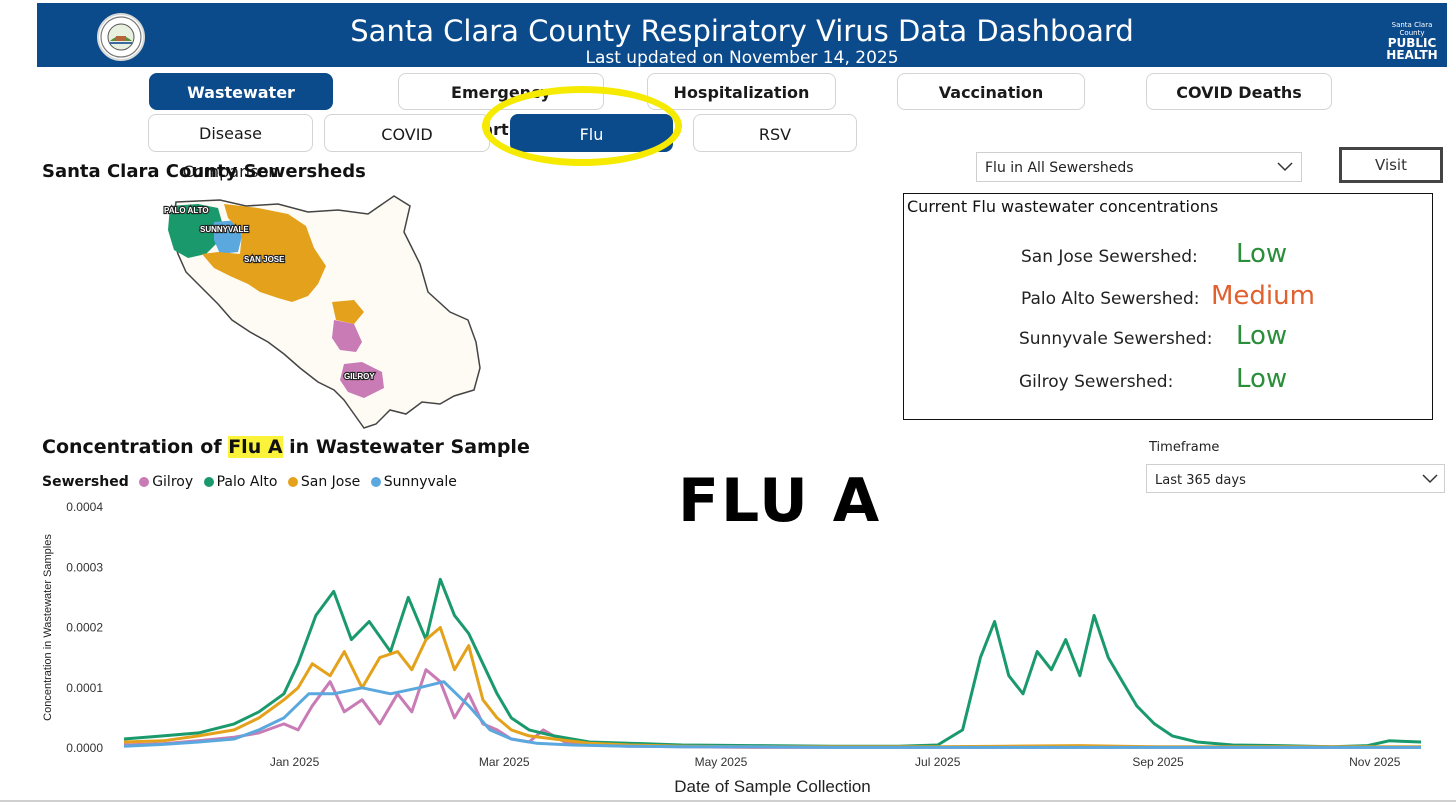 The width and height of the screenshot is (1456, 805). What do you see at coordinates (504, 762) in the screenshot?
I see `x-tick-label: Mar 2025` at bounding box center [504, 762].